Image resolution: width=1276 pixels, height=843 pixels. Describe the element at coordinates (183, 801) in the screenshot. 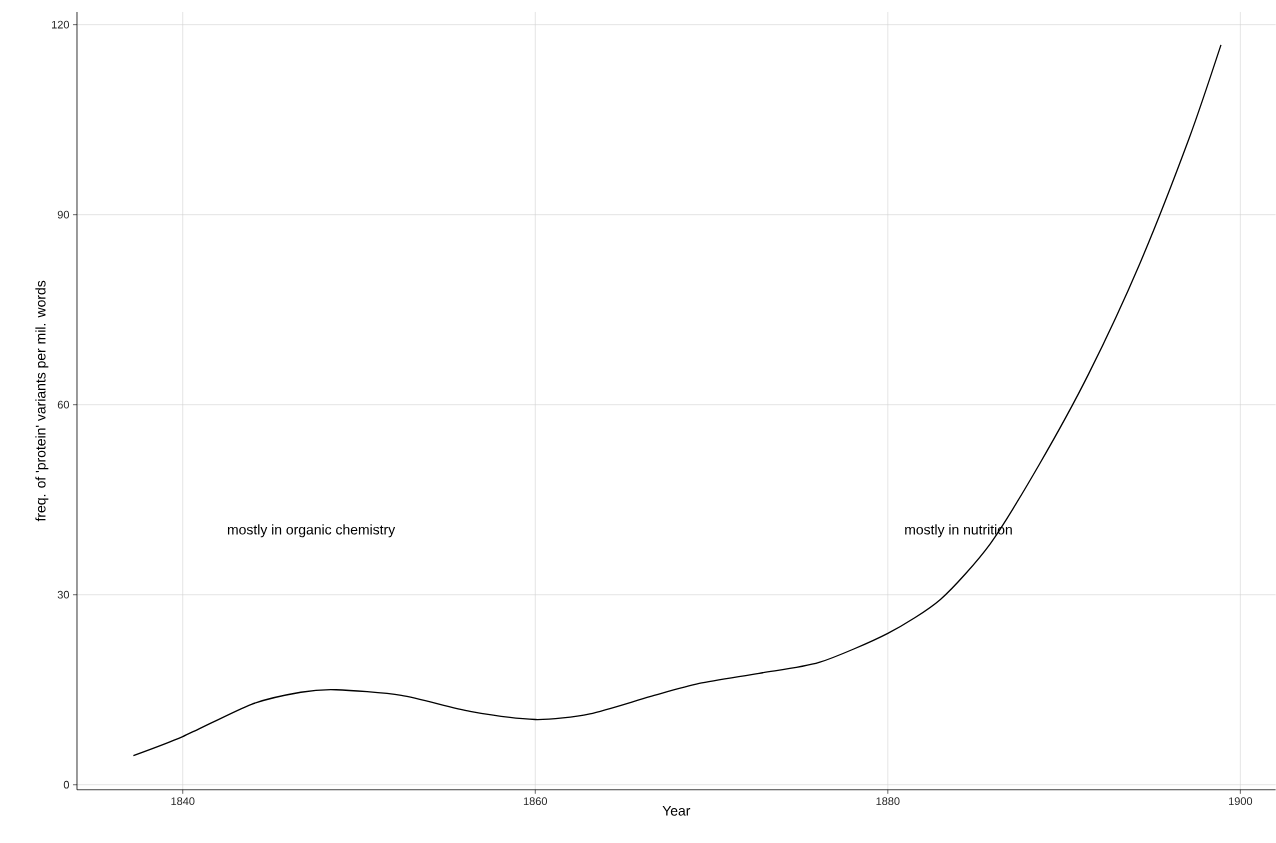

I see `x-tick-label: 1840` at that location.